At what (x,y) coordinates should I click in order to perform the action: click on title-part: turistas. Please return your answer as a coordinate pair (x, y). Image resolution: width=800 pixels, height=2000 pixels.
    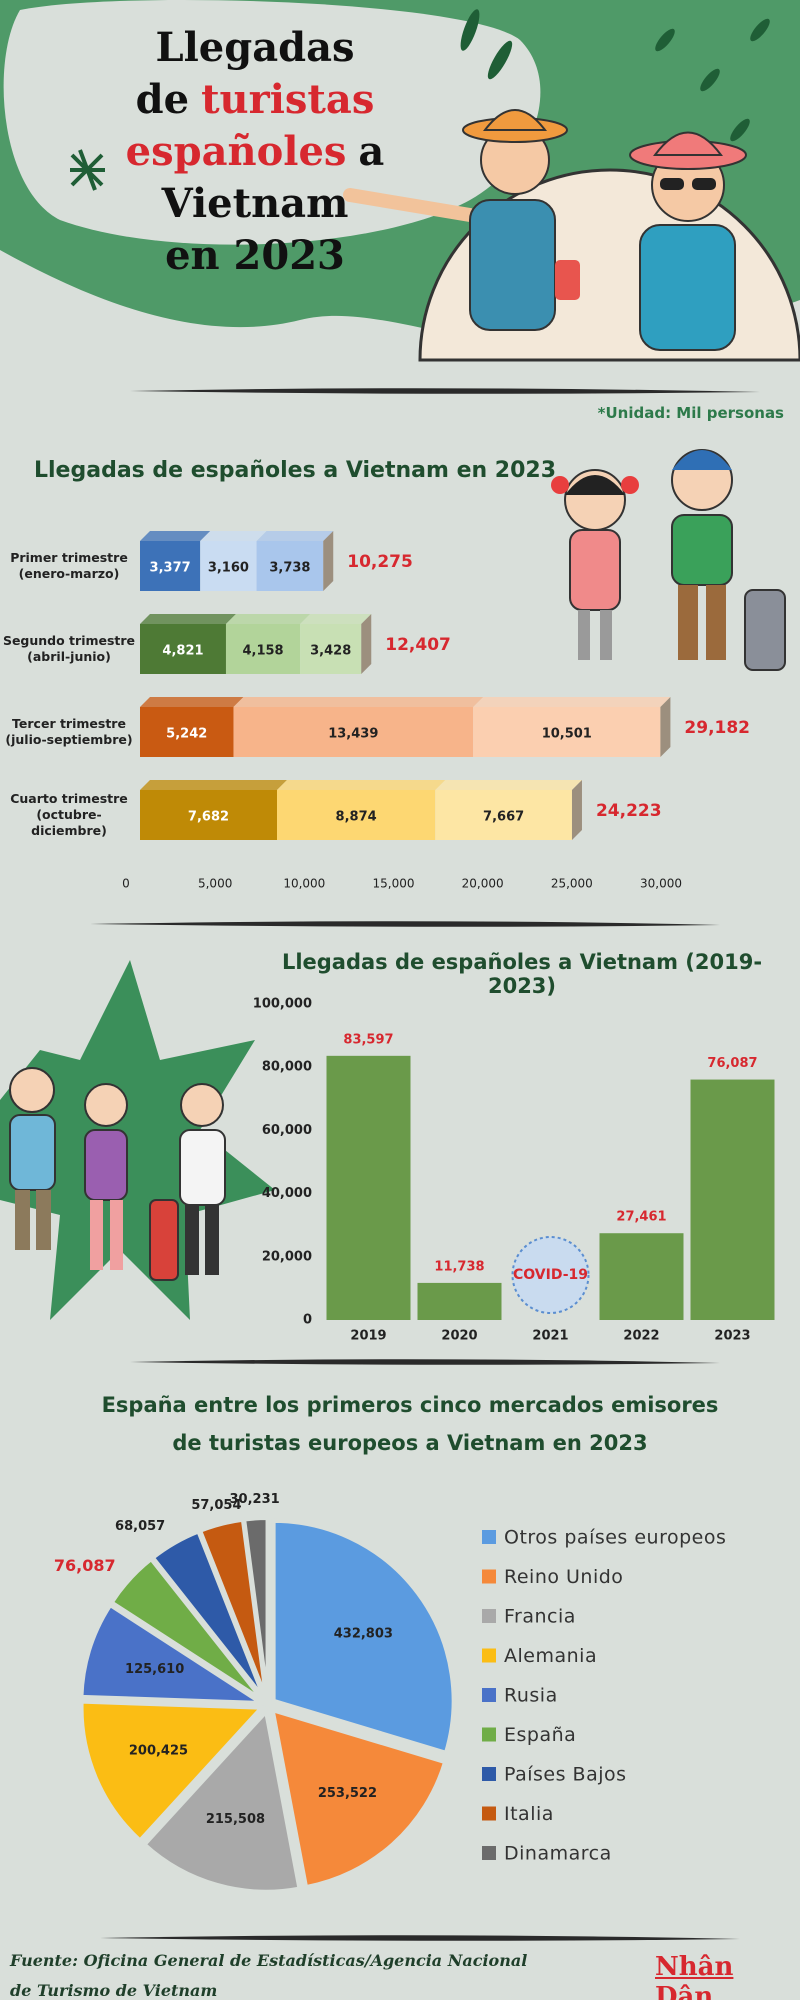
    Looking at the image, I should click on (288, 99).